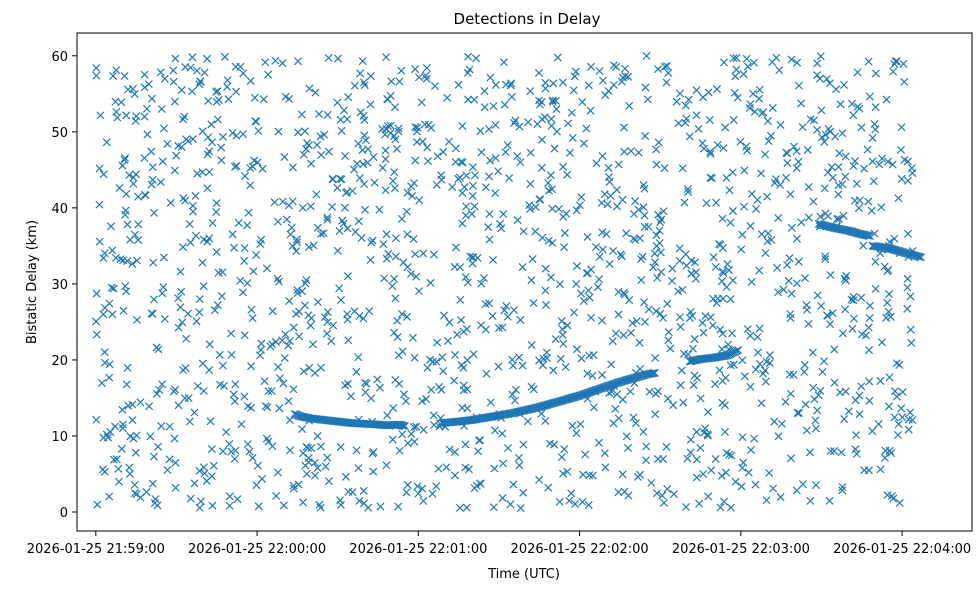 This screenshot has height=590, width=979. Describe the element at coordinates (64, 513) in the screenshot. I see `y-tick-label: 0` at that location.